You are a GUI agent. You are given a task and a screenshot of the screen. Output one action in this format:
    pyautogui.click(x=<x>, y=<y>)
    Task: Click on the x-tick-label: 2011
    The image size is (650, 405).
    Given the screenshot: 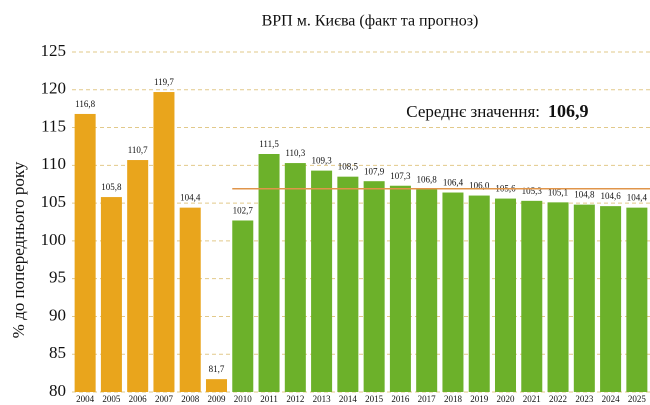 What is the action you would take?
    pyautogui.click(x=269, y=399)
    